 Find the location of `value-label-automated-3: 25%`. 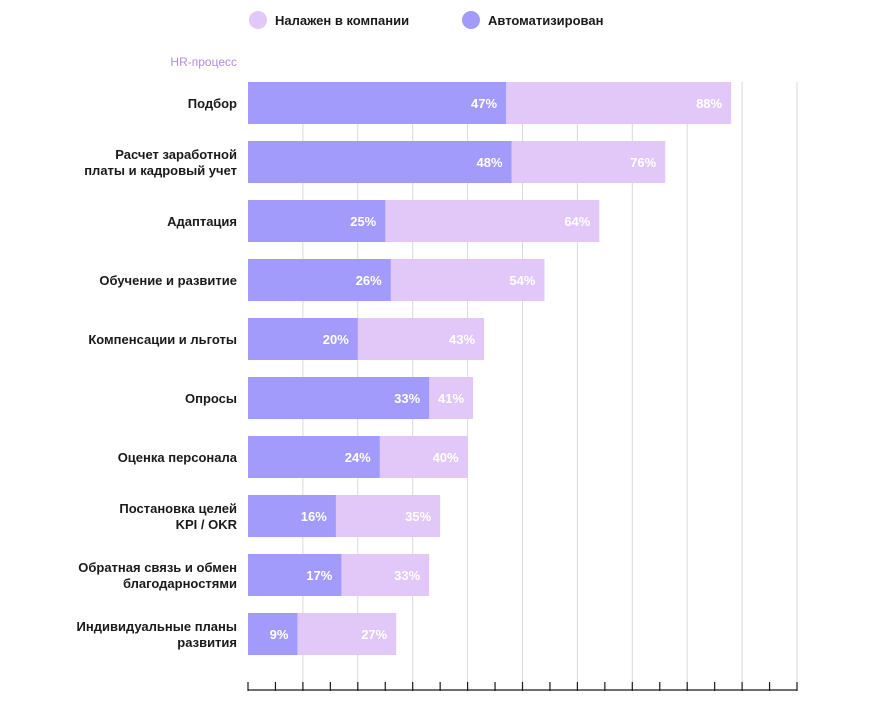

value-label-automated-3: 25% is located at coordinates (363, 221).